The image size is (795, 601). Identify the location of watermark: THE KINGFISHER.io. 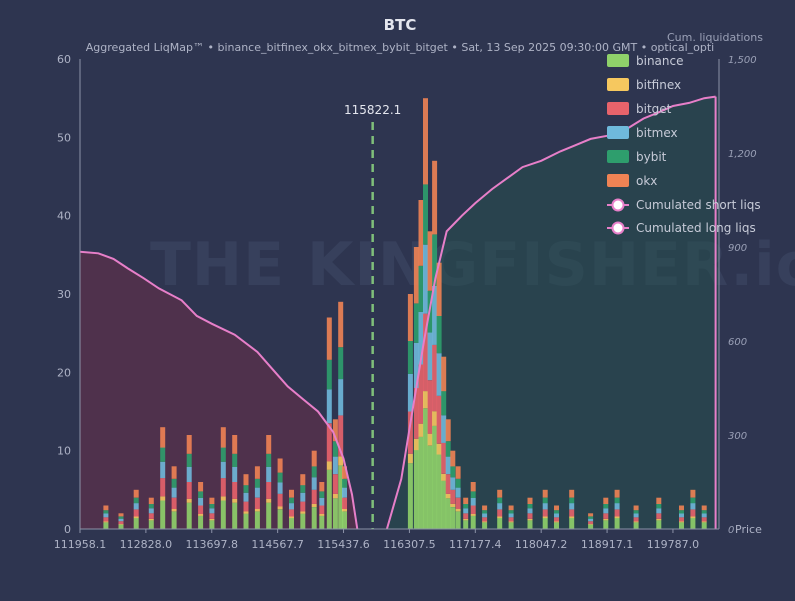
(472, 265).